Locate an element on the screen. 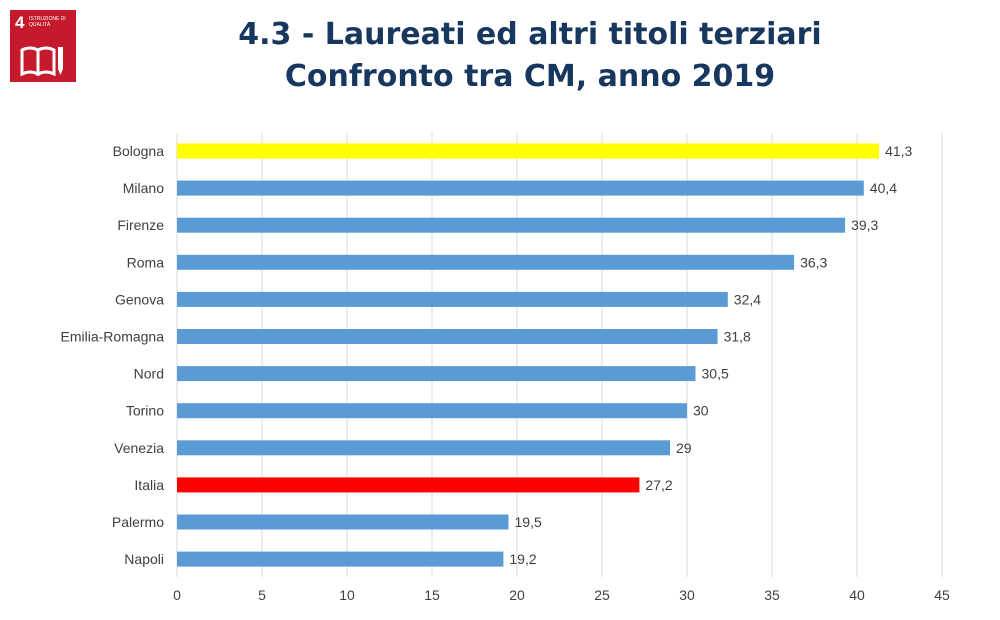  x-axis-ticks: 0 5 10 15 20 25 30 35 40 45 is located at coordinates (561, 595).